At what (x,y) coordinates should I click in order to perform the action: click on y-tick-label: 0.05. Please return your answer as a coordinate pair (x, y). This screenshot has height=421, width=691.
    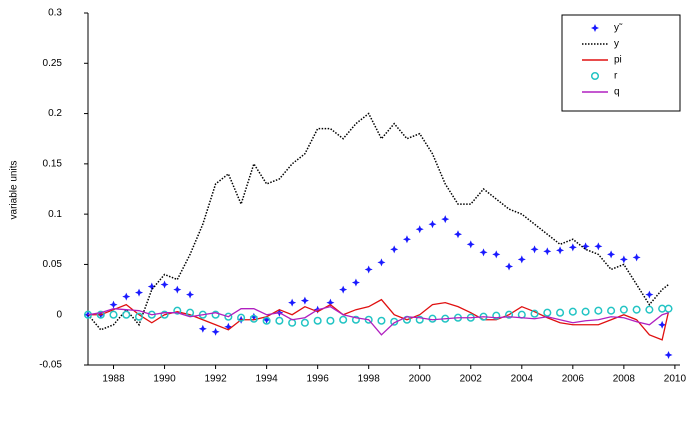
    Looking at the image, I should click on (53, 264).